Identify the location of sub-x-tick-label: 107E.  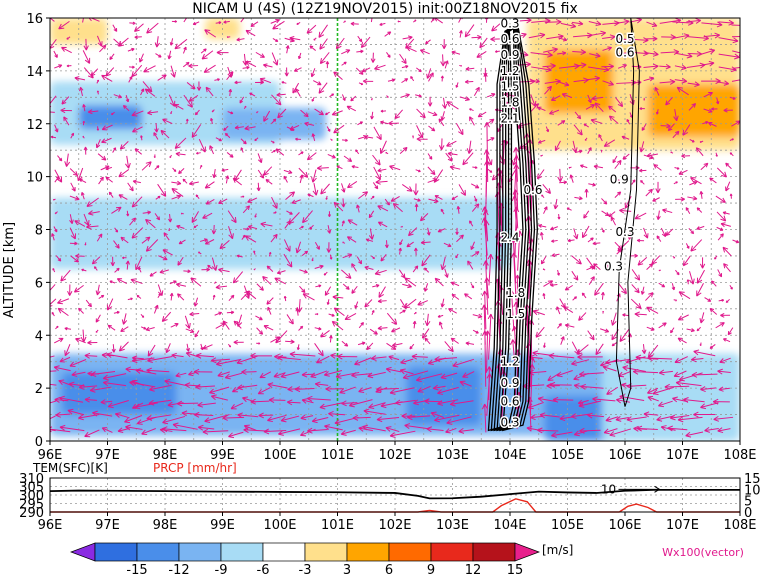
(682, 525).